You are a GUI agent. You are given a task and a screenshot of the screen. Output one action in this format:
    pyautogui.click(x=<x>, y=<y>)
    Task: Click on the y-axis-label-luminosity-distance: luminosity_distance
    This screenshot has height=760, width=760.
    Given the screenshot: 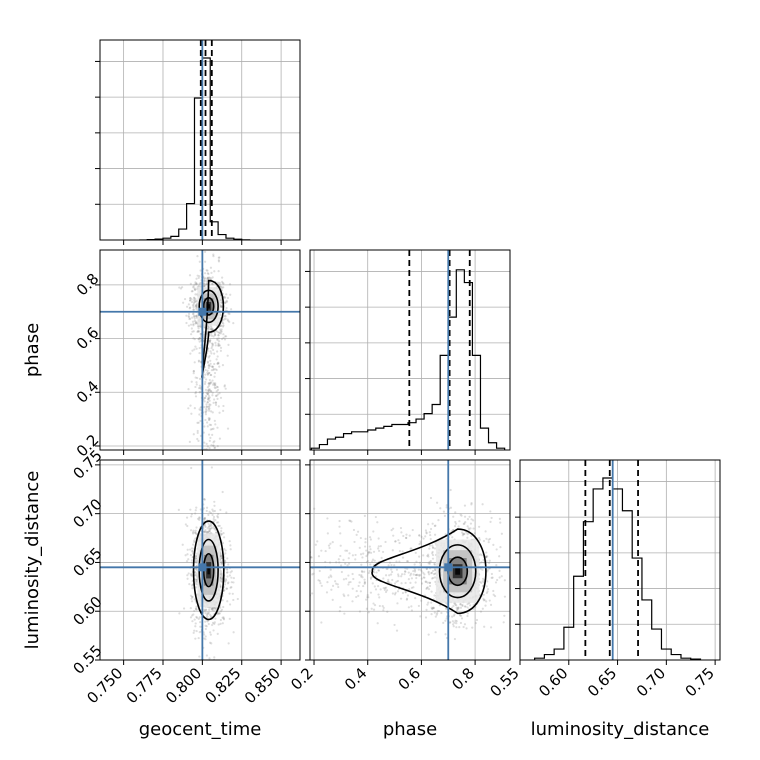 What is the action you would take?
    pyautogui.click(x=32, y=560)
    